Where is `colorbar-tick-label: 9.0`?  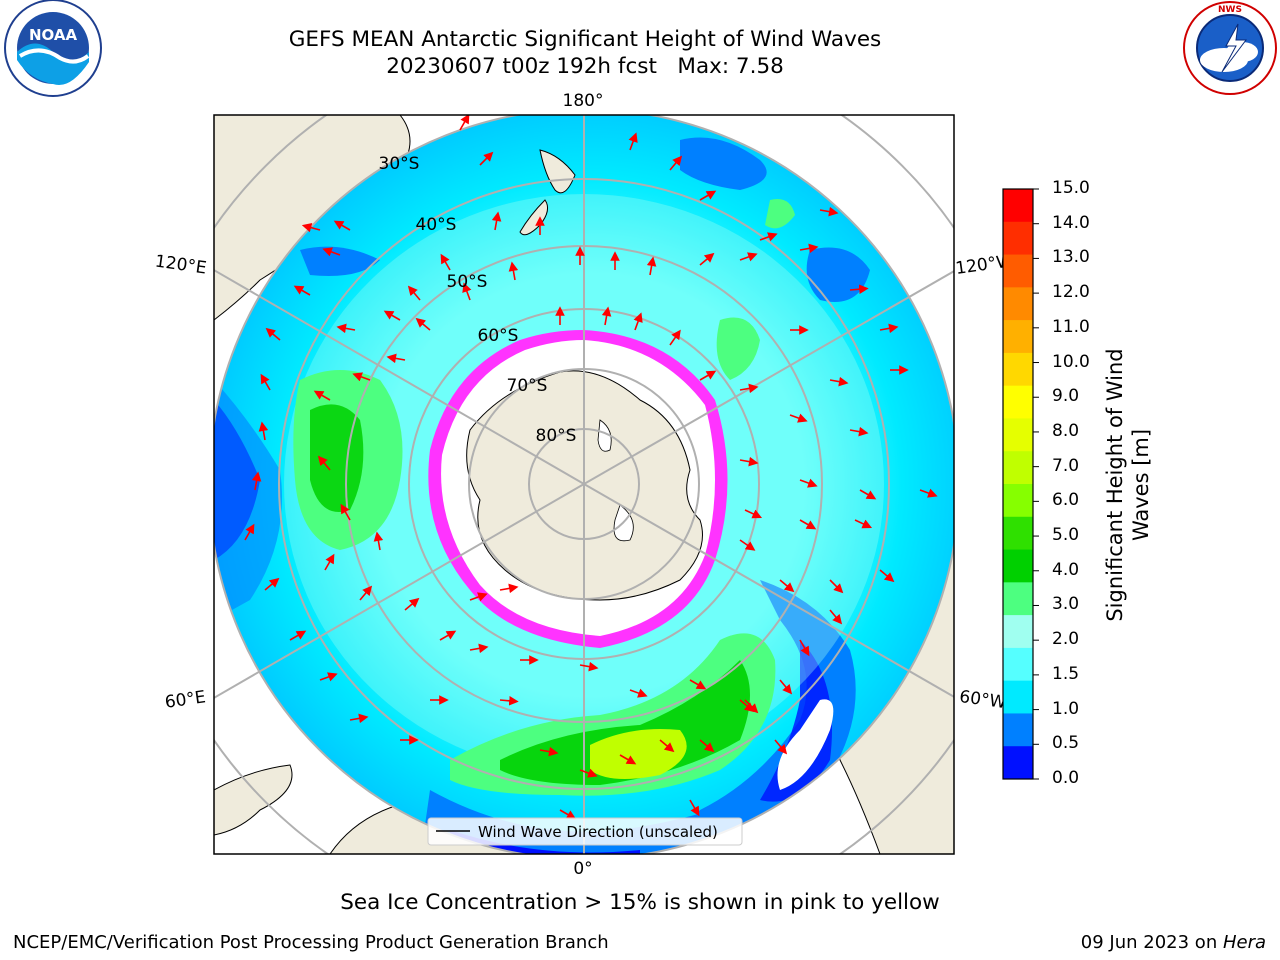 colorbar-tick-label: 9.0 is located at coordinates (1066, 396).